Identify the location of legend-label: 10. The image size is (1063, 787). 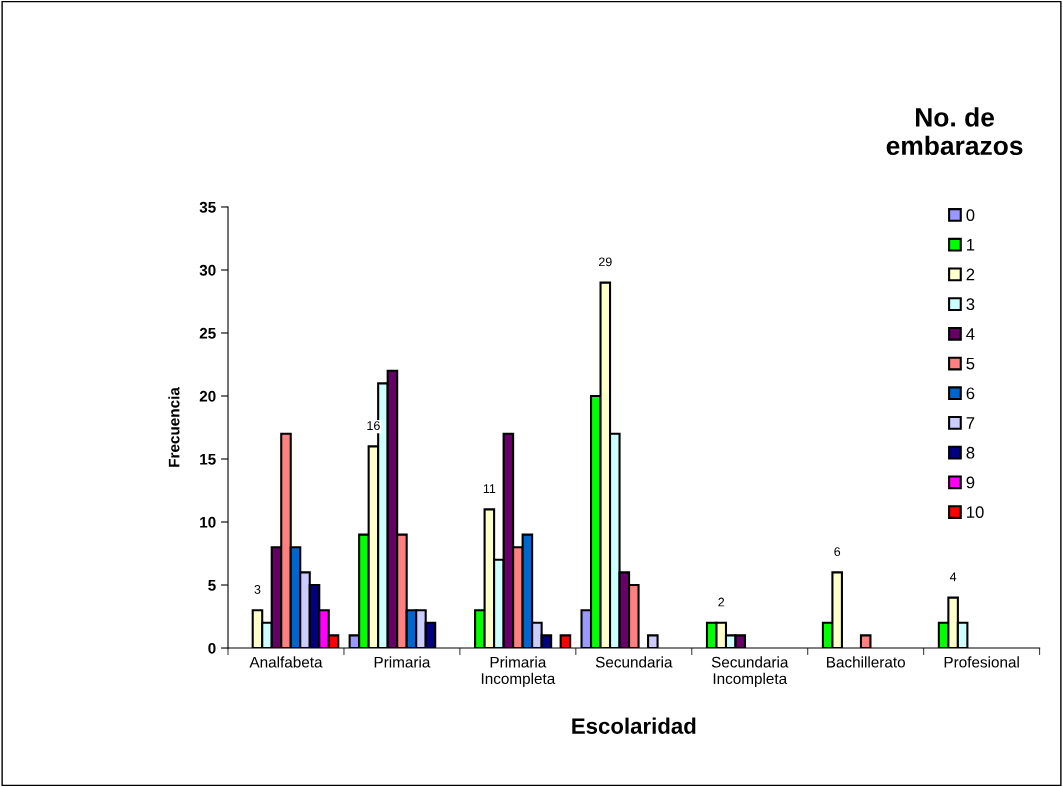
(975, 512).